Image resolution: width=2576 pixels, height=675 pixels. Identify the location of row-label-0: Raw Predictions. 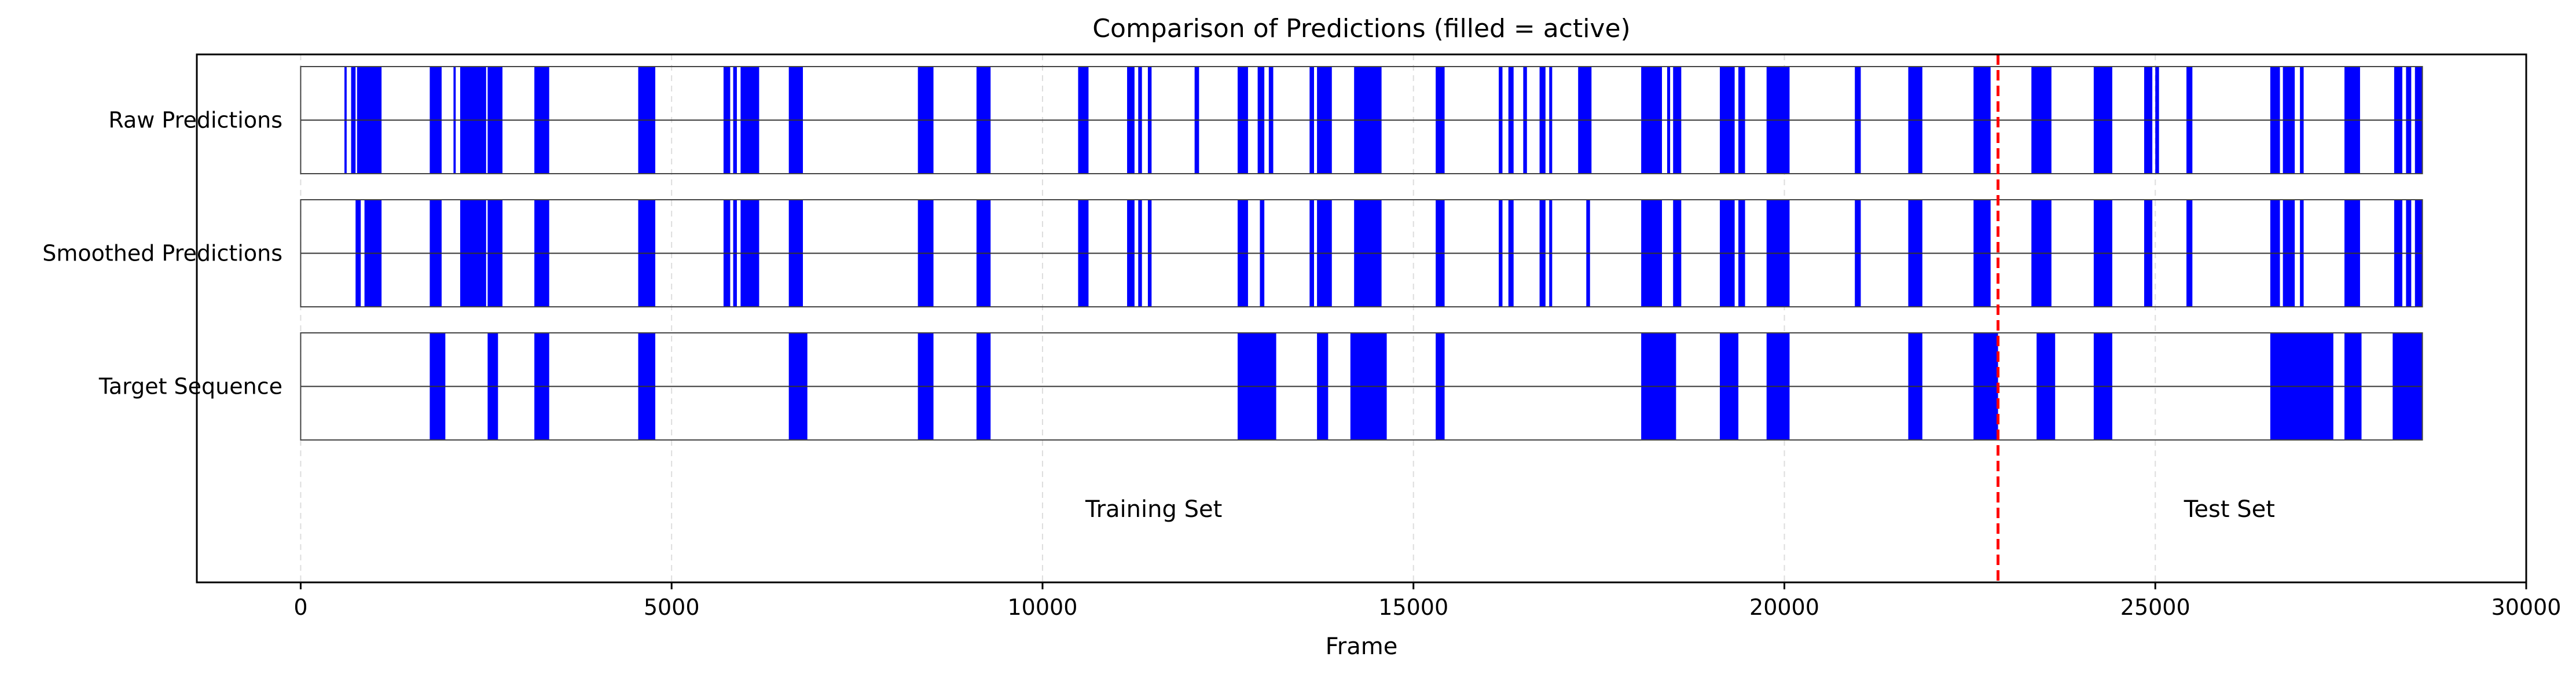
(195, 121).